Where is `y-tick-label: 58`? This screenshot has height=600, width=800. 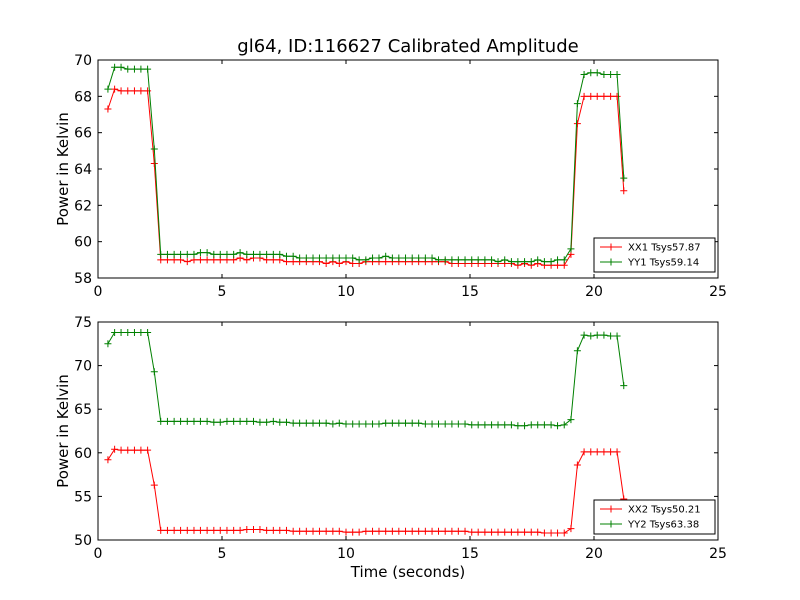 y-tick-label: 58 is located at coordinates (83, 279).